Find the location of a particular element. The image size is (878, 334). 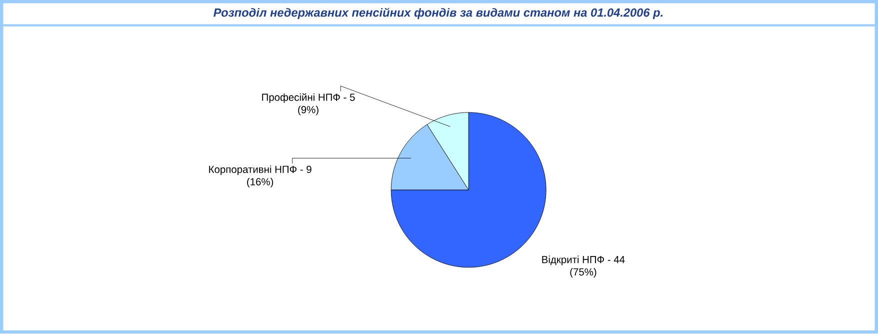

slice-label: Корпоративні НПФ - 9 is located at coordinates (260, 171).